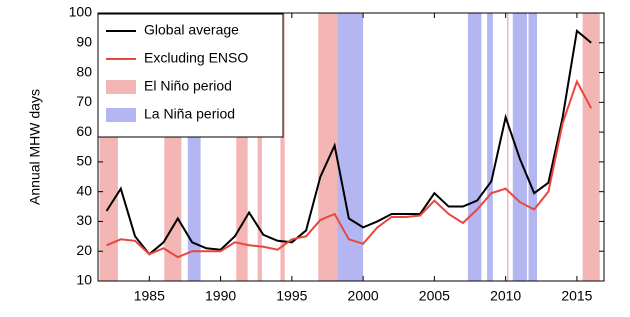 The width and height of the screenshot is (630, 317). Describe the element at coordinates (84, 71) in the screenshot. I see `y-tick-label: 80` at that location.